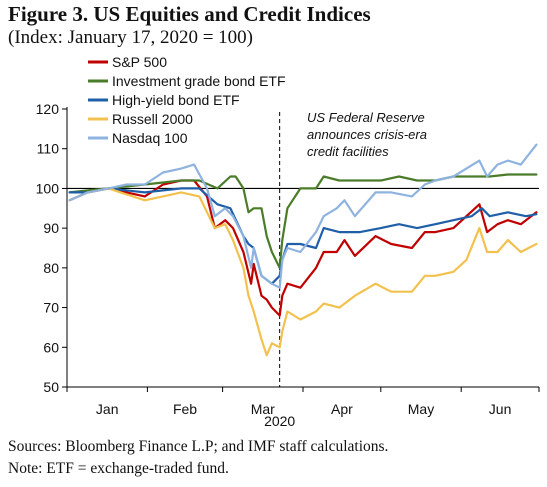  Describe the element at coordinates (185, 409) in the screenshot. I see `x-tick-label: Feb` at that location.